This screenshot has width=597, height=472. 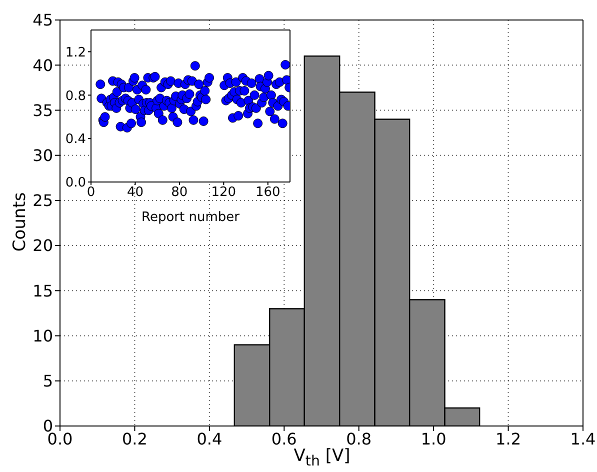 I want to click on y-axis-title: Counts, so click(x=20, y=222).